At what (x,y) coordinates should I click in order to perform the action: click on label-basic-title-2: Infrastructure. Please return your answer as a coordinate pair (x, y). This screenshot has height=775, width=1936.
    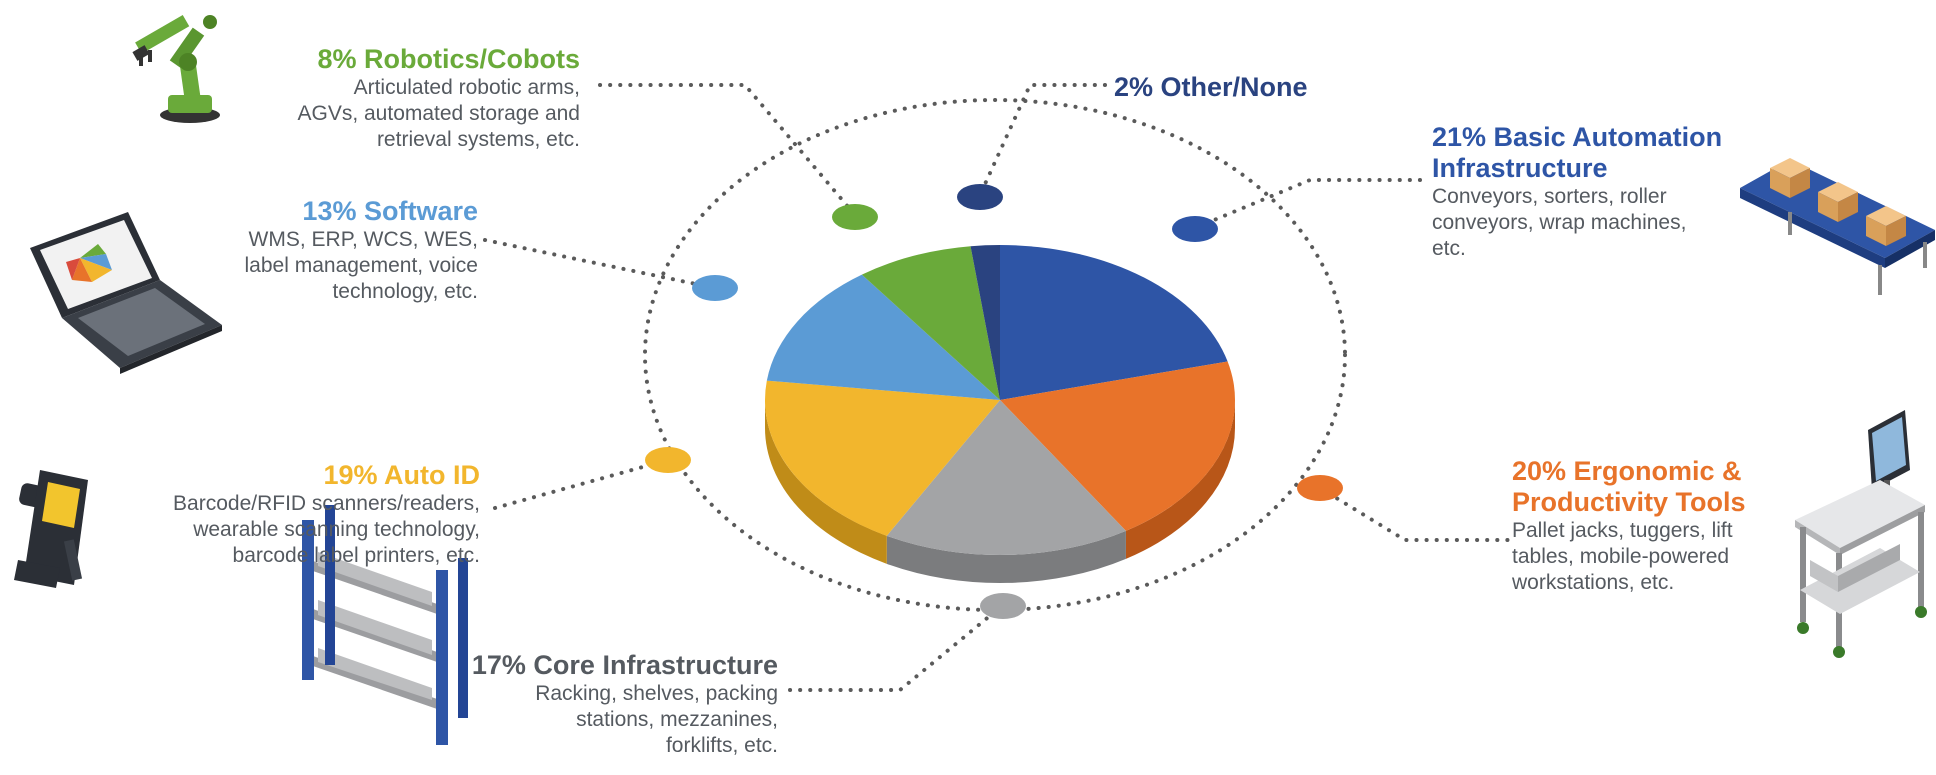
    Looking at the image, I should click on (1520, 168).